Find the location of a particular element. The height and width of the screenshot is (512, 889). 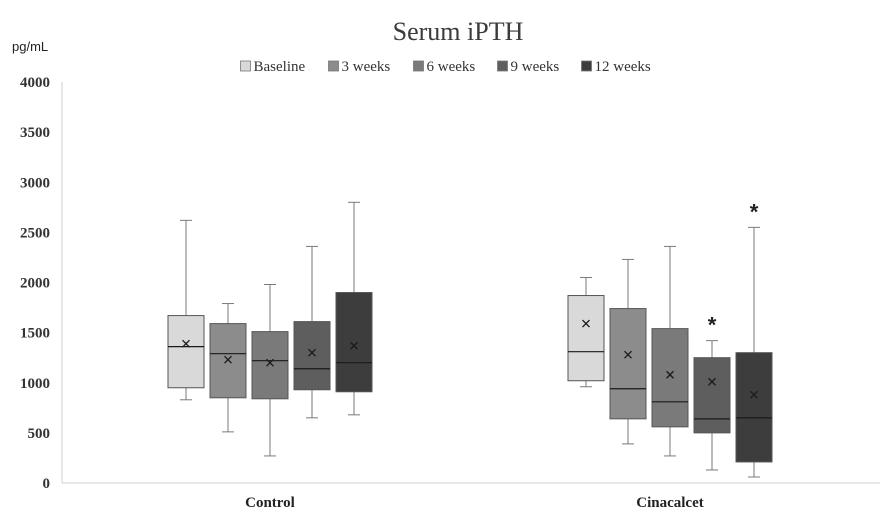

legend-item-9-weeks: 9 weeks is located at coordinates (528, 67).